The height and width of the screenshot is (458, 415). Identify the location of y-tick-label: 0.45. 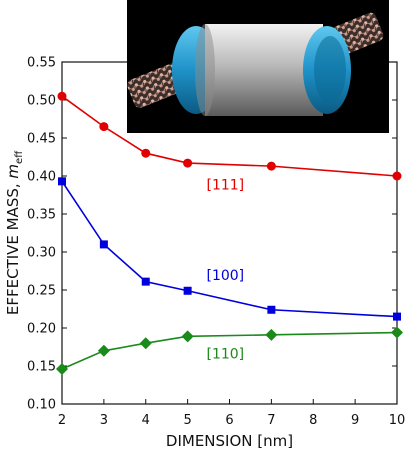
(41, 139).